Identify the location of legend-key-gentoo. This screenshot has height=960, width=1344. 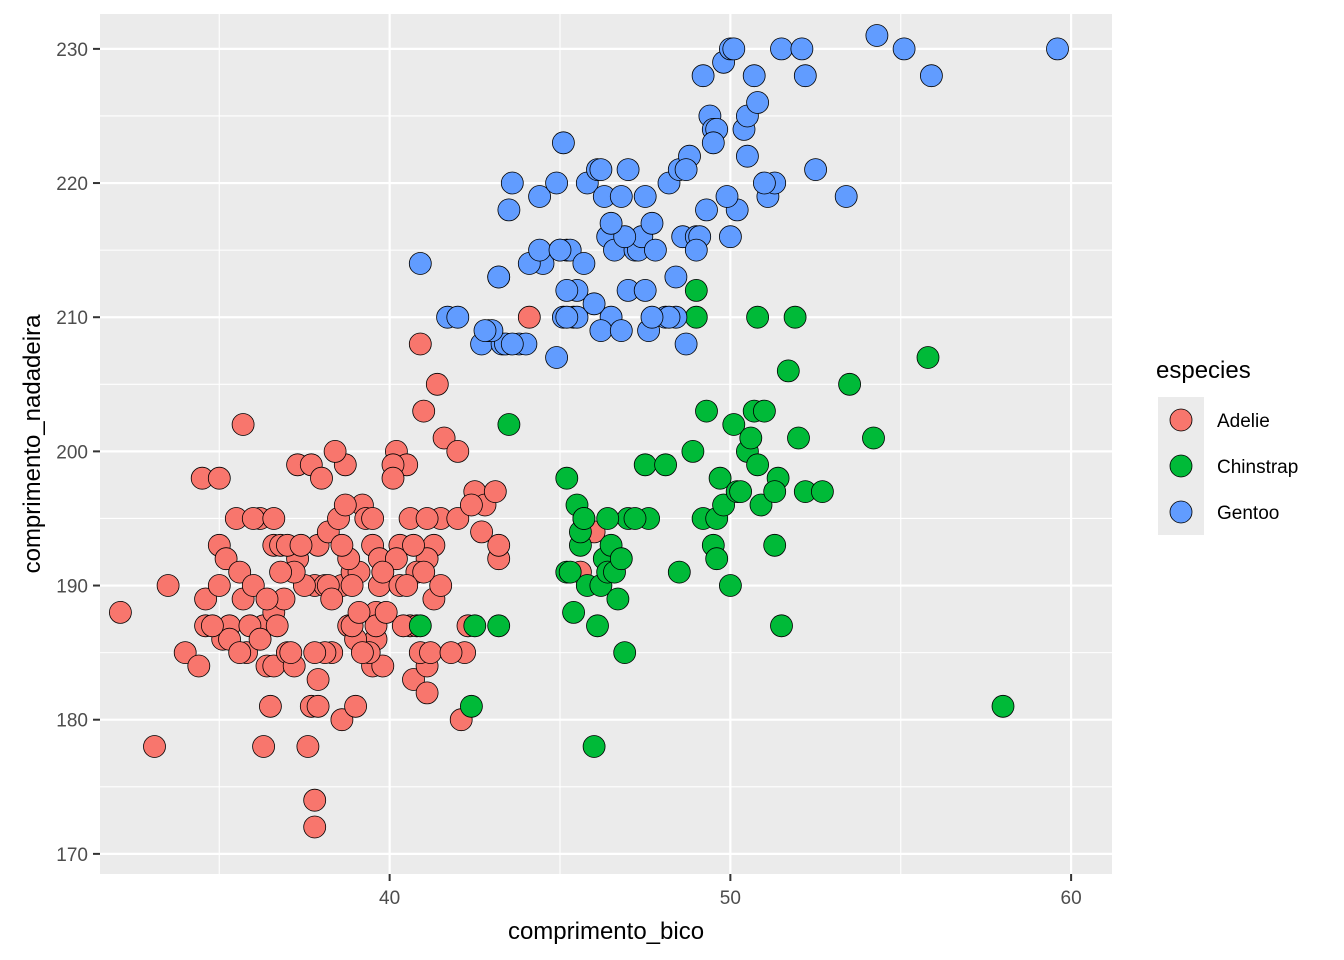
(1181, 512).